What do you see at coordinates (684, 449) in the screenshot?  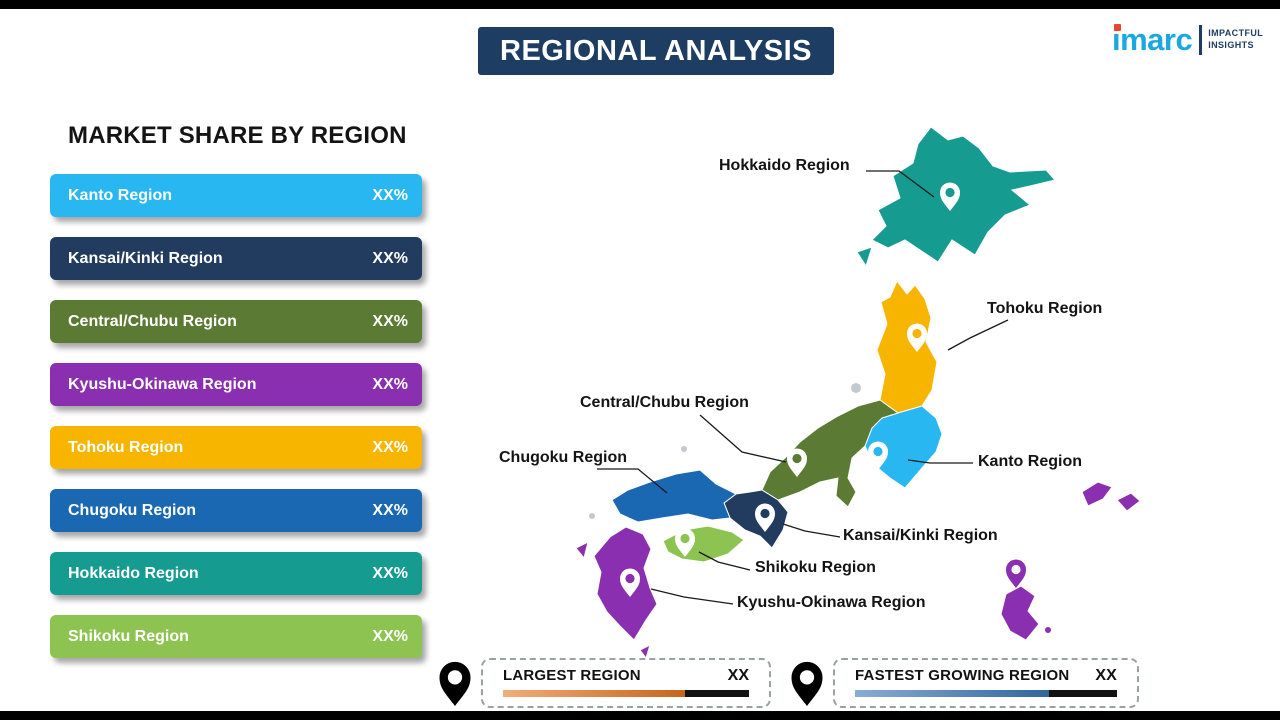 I see `map-island-oki` at bounding box center [684, 449].